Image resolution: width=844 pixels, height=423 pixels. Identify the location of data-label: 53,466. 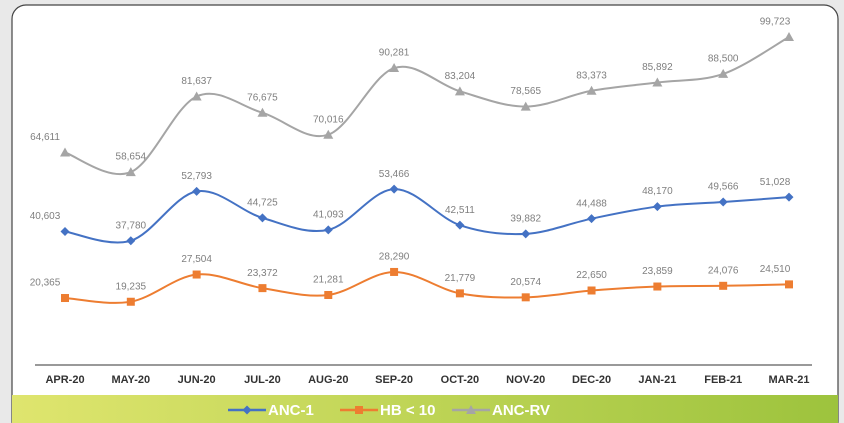
(394, 174).